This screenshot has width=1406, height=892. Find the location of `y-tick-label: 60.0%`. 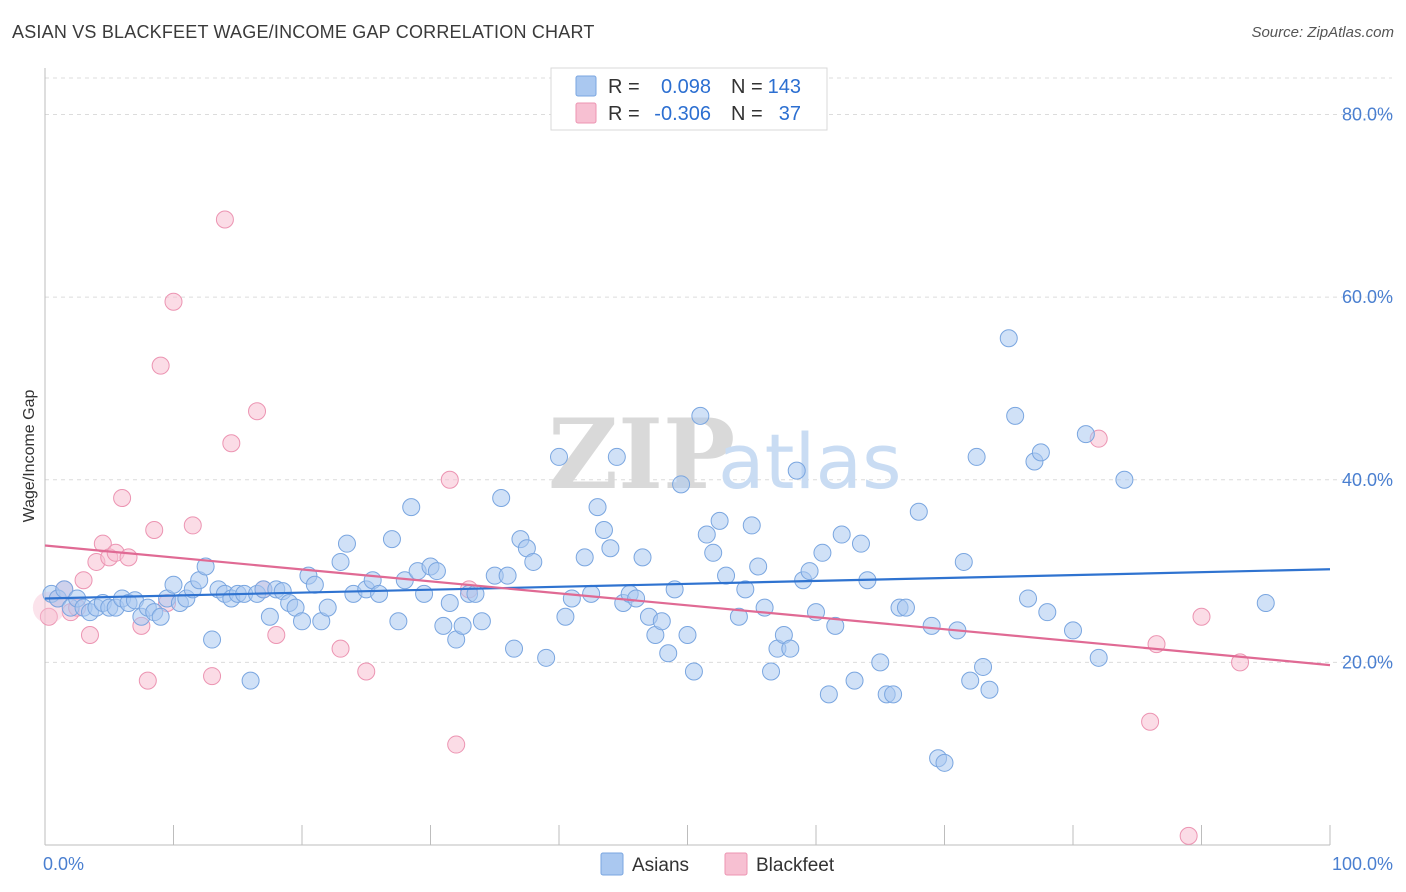

y-tick-label: 60.0% is located at coordinates (1367, 297).